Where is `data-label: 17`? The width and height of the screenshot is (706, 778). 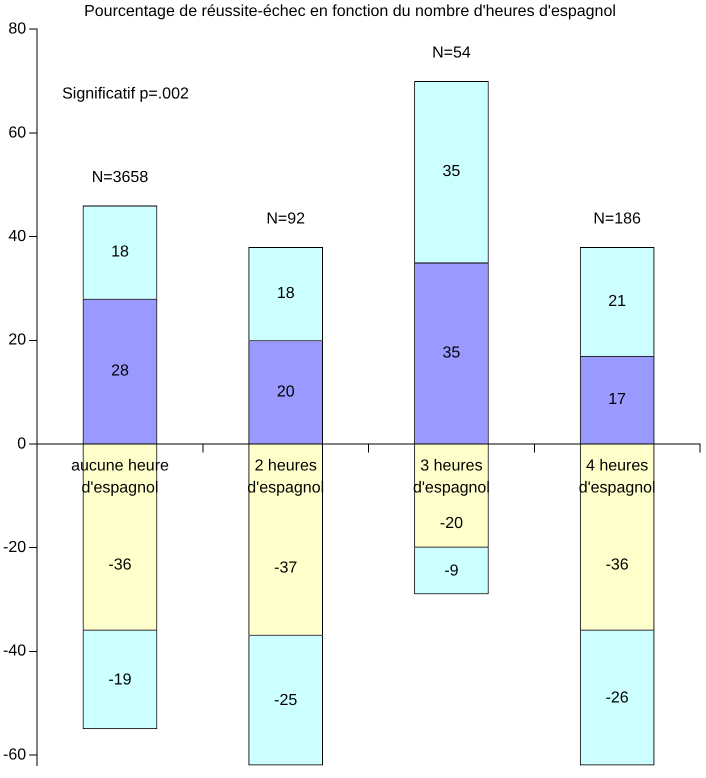 data-label: 17 is located at coordinates (617, 399).